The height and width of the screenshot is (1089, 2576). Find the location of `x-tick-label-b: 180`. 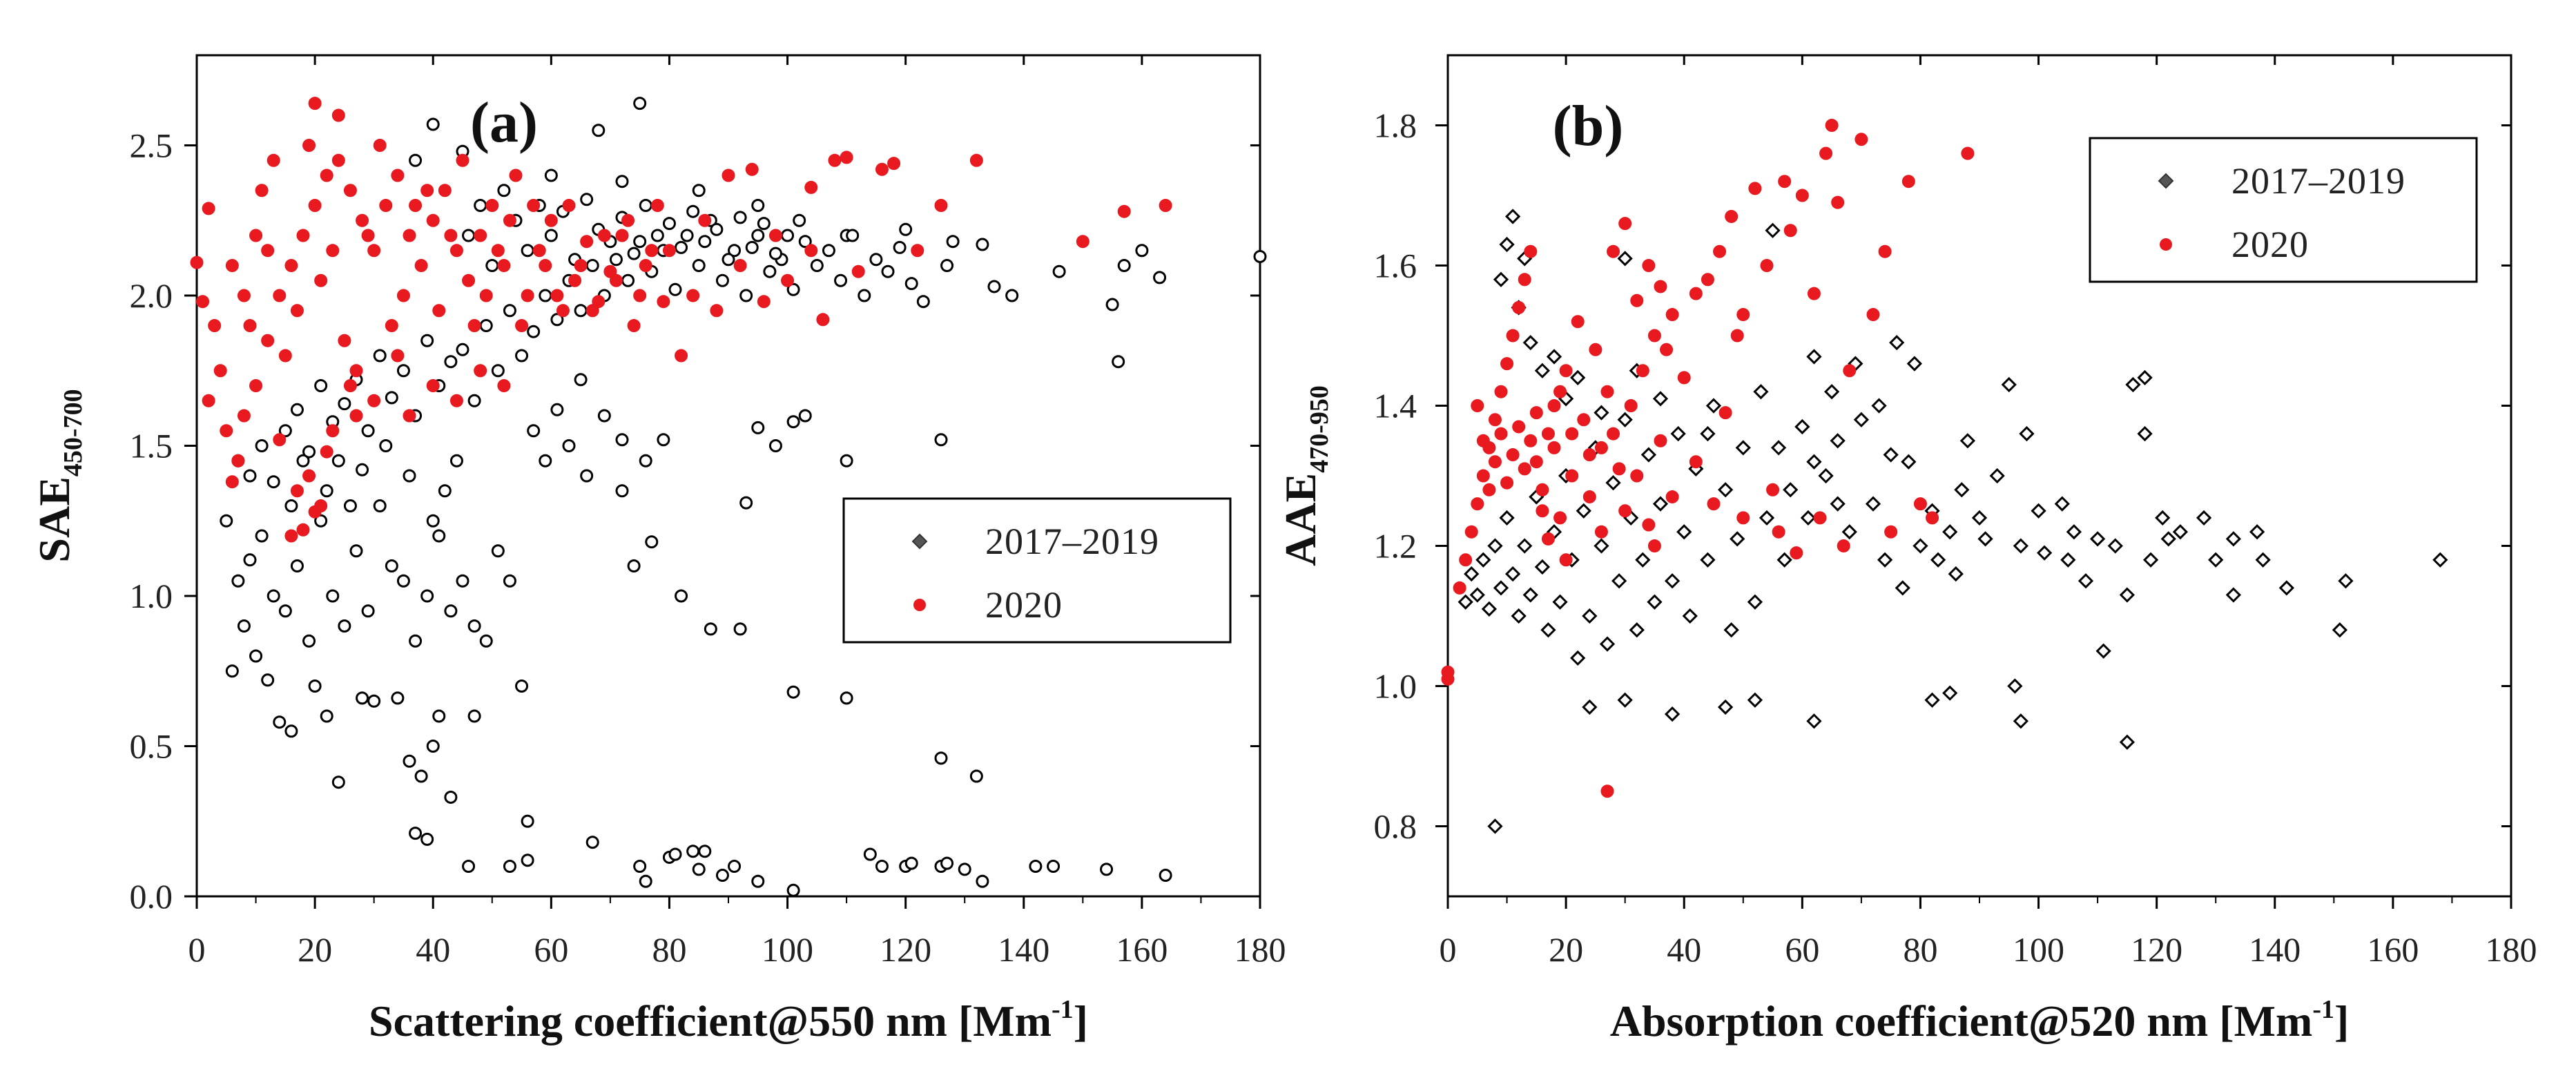

x-tick-label-b: 180 is located at coordinates (2512, 949).